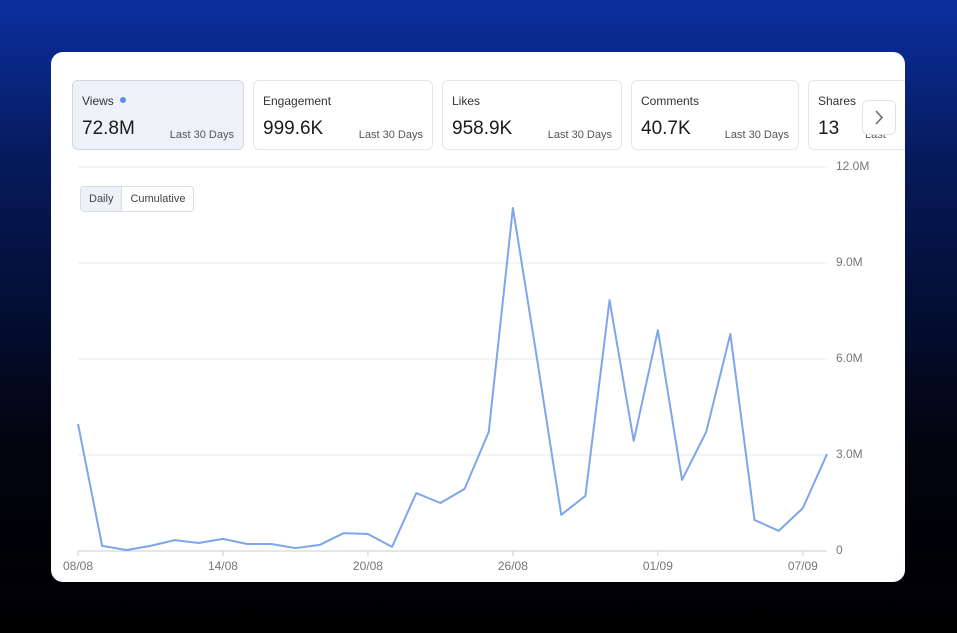 This screenshot has width=957, height=633. I want to click on metric-value: 958.9K, so click(482, 128).